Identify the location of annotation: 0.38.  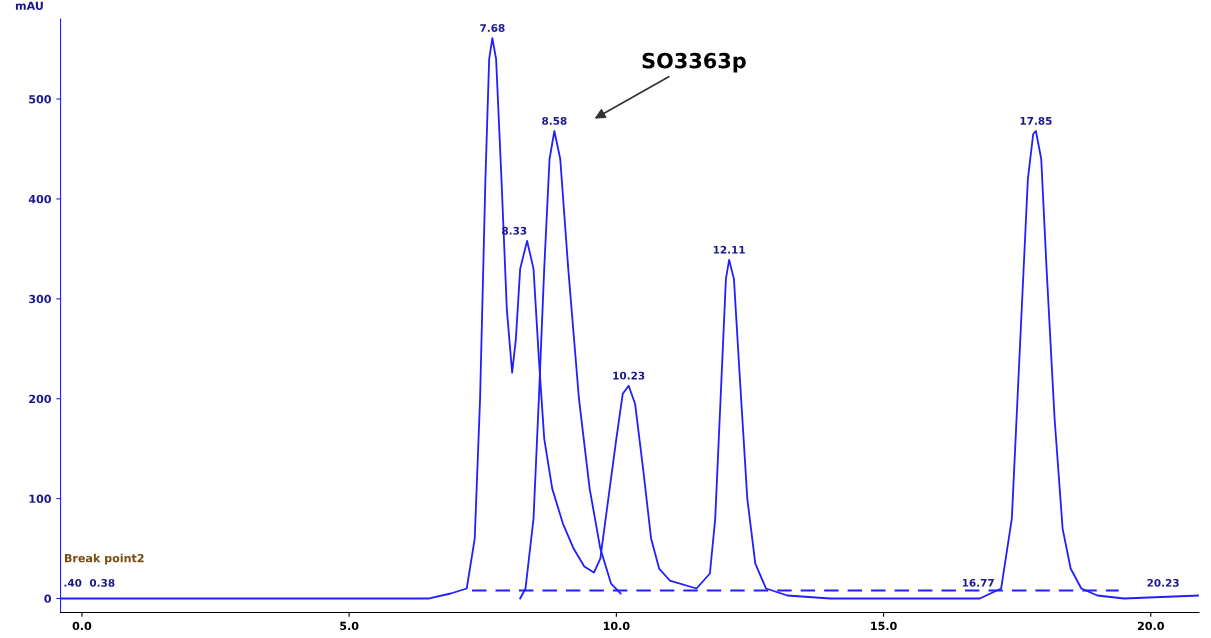
(102, 582).